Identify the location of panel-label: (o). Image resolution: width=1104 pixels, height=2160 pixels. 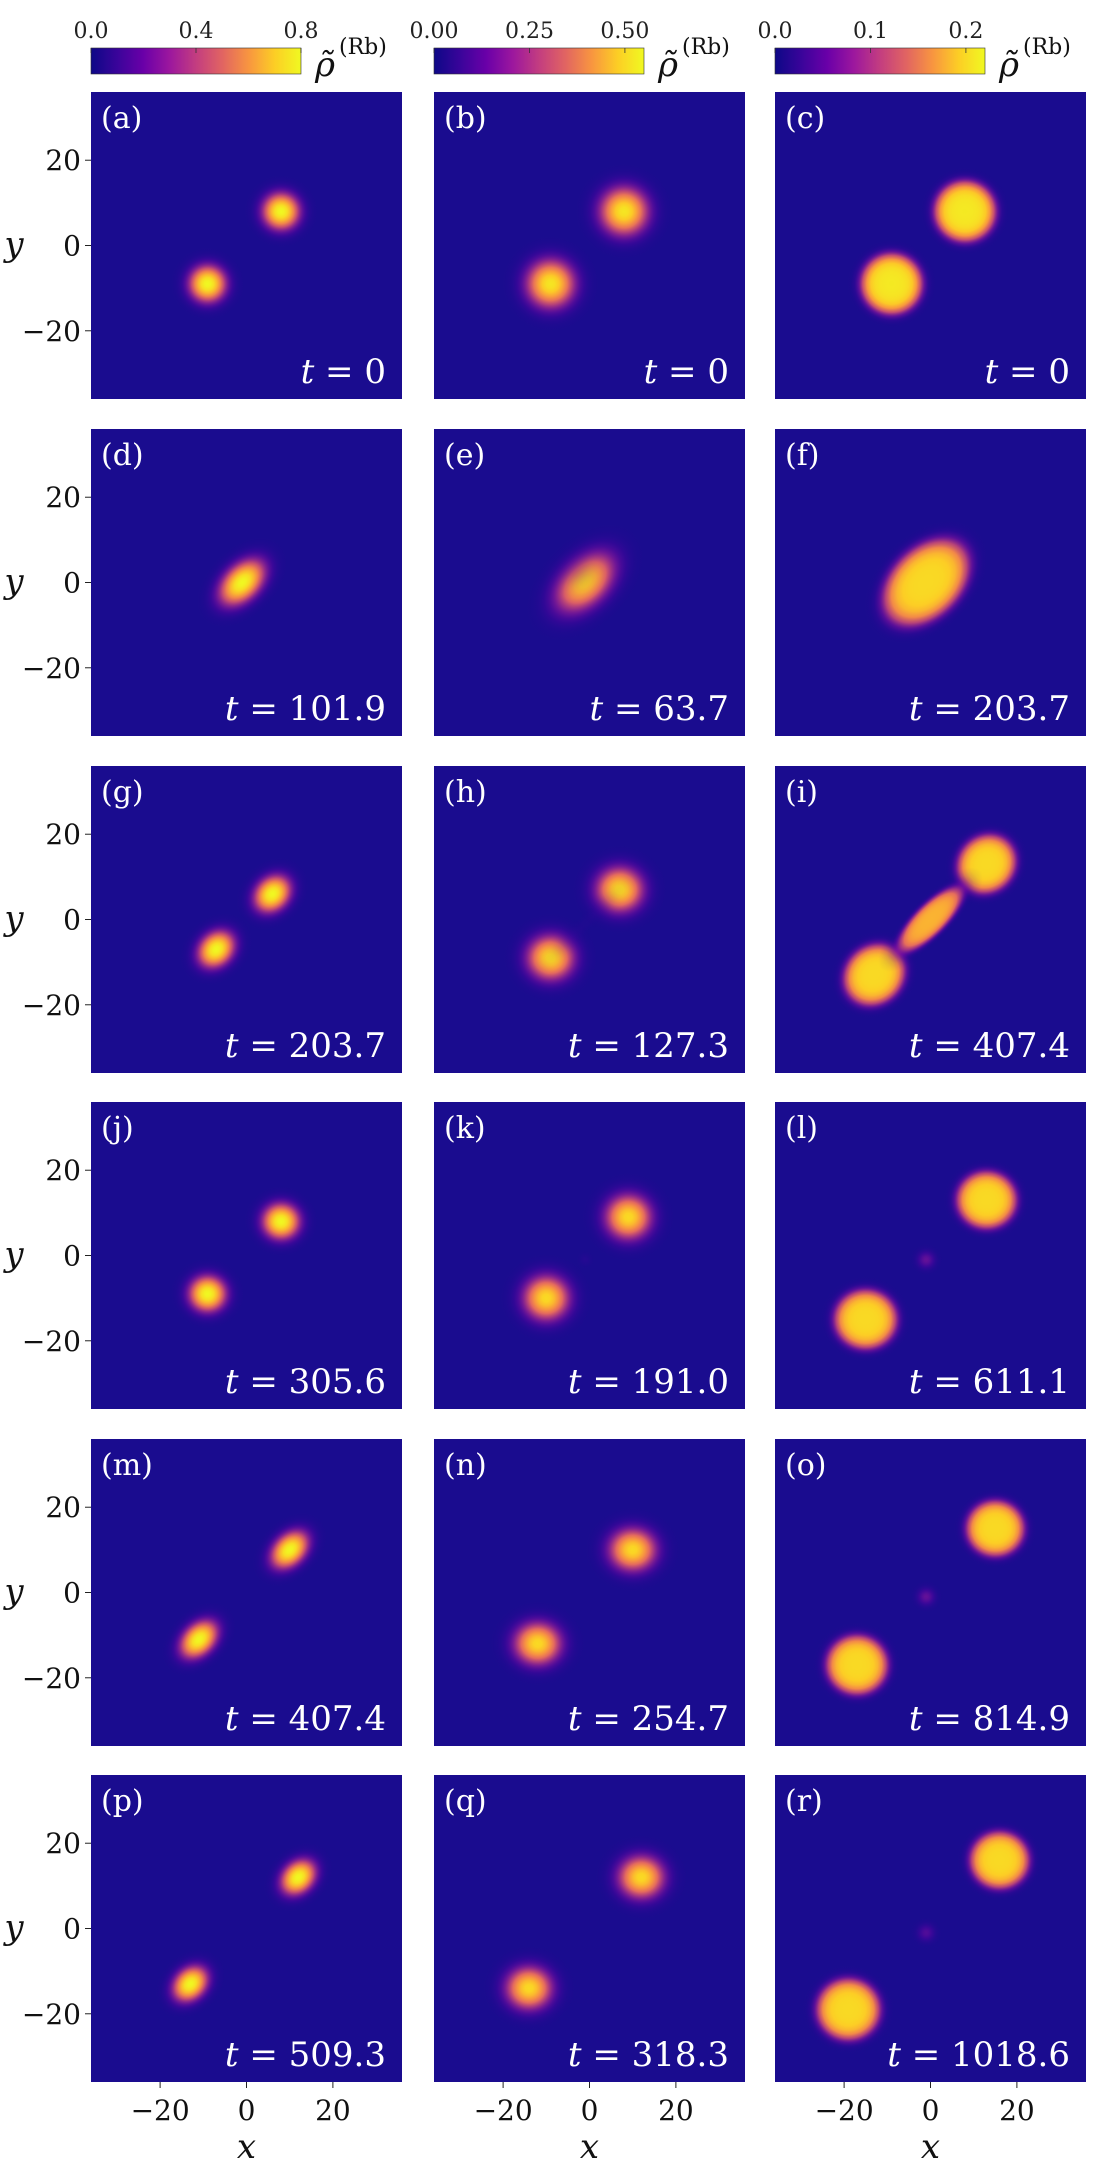
(805, 1465).